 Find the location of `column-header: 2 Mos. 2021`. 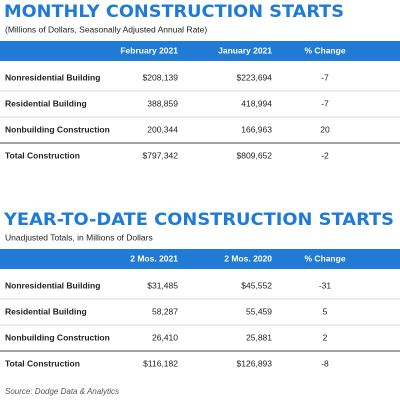

column-header: 2 Mos. 2021 is located at coordinates (154, 258).